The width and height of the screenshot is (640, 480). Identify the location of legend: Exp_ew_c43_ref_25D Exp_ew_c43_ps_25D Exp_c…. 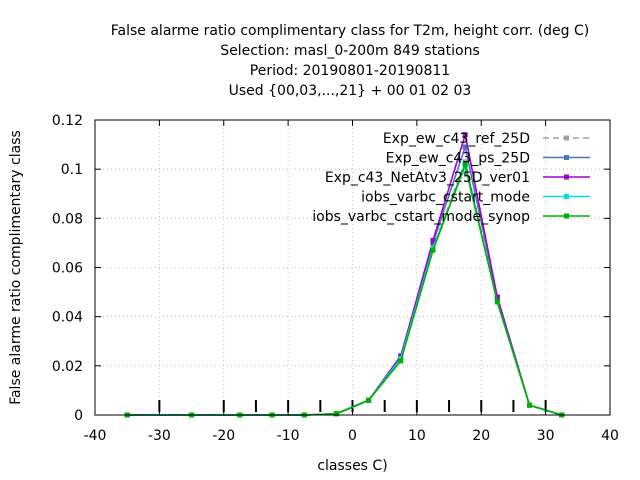
(451, 178).